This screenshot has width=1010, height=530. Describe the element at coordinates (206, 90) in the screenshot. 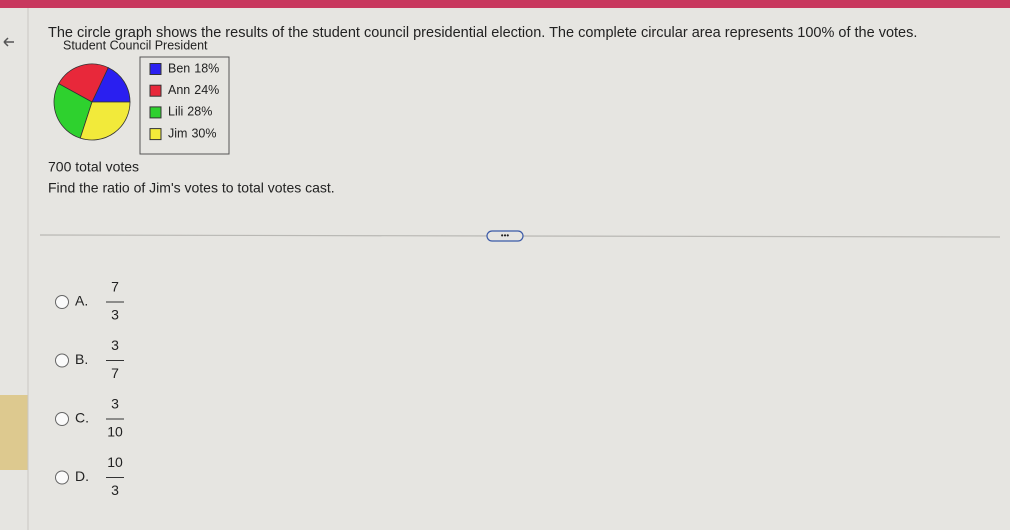

I see `legend-value: 24%` at that location.